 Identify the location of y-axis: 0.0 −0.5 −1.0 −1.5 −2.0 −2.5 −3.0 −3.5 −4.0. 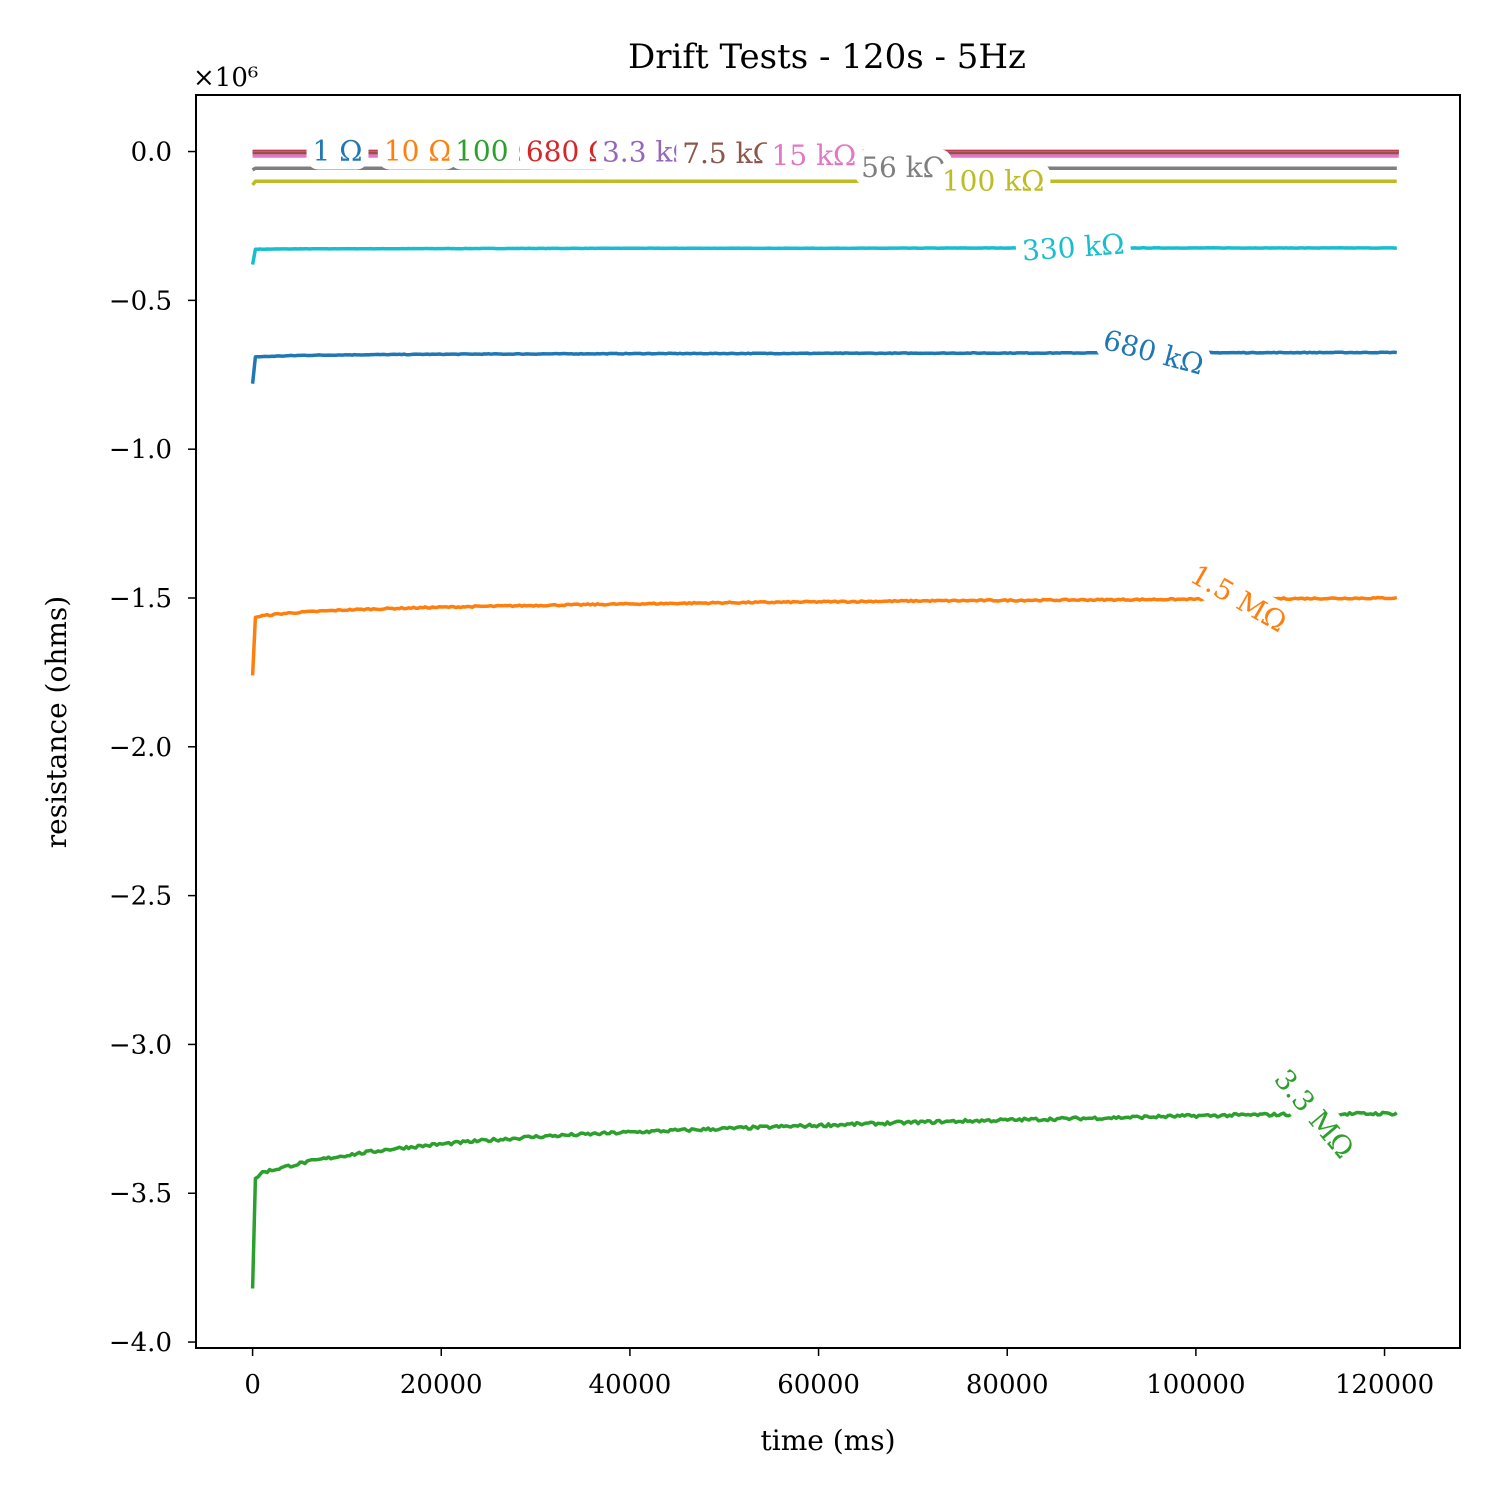
(152, 748).